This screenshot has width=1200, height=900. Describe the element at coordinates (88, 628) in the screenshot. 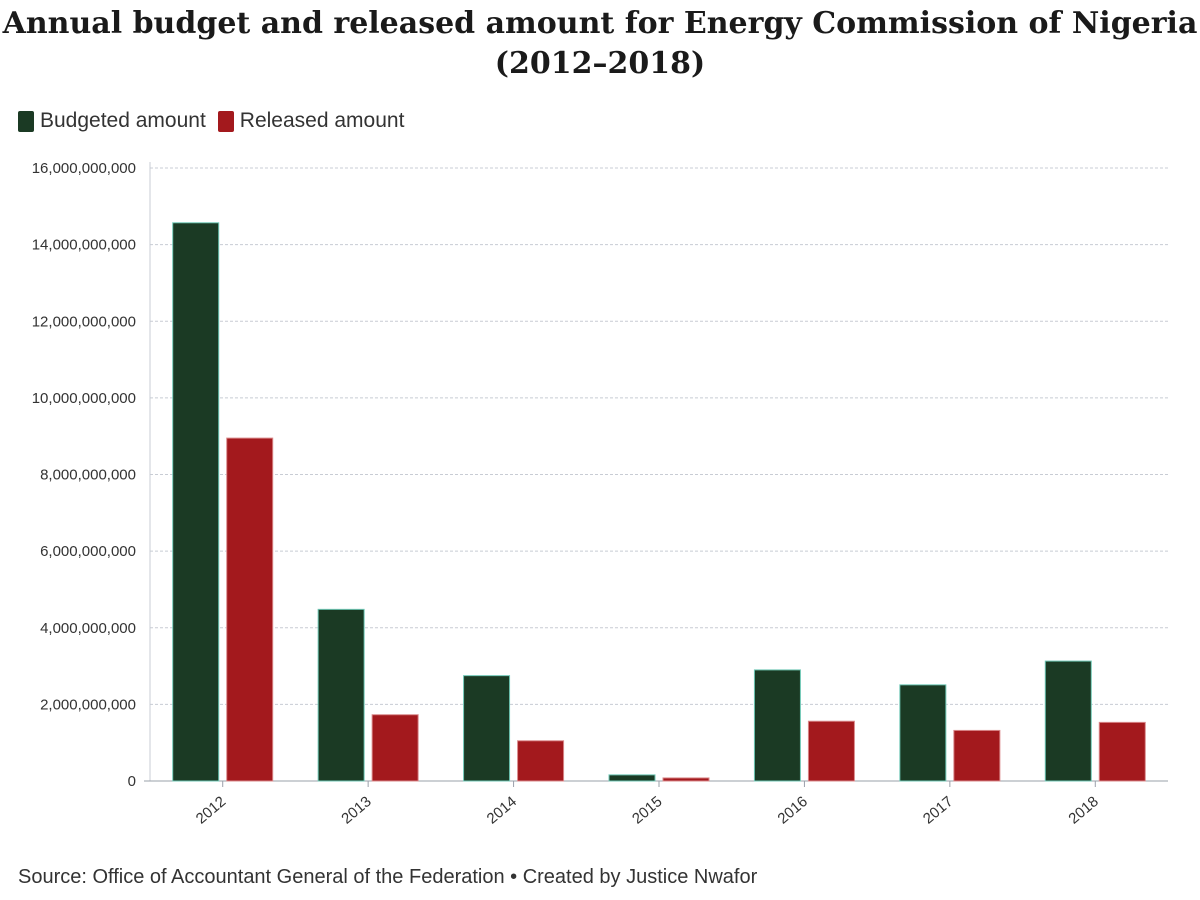

I see `y-tick-label-2: 4,000,000,000` at that location.